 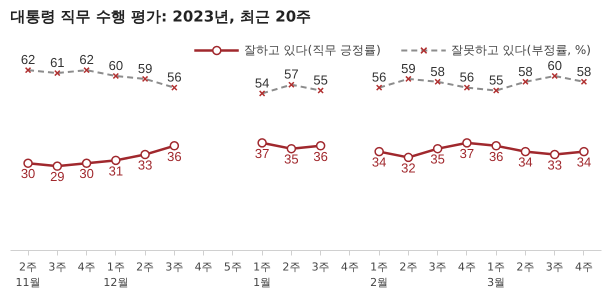 I want to click on data-label: 31, so click(x=116, y=170).